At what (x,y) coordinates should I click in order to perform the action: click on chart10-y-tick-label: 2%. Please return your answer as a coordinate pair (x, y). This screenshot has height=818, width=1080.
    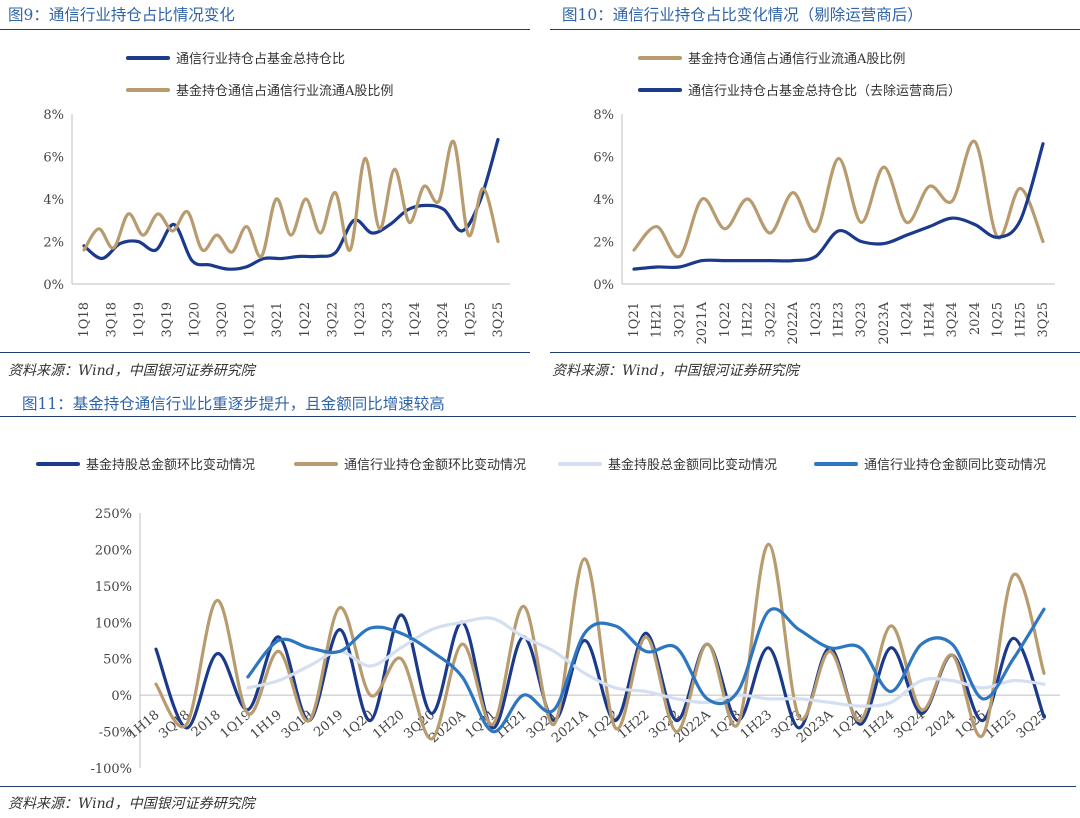
    Looking at the image, I should click on (603, 243).